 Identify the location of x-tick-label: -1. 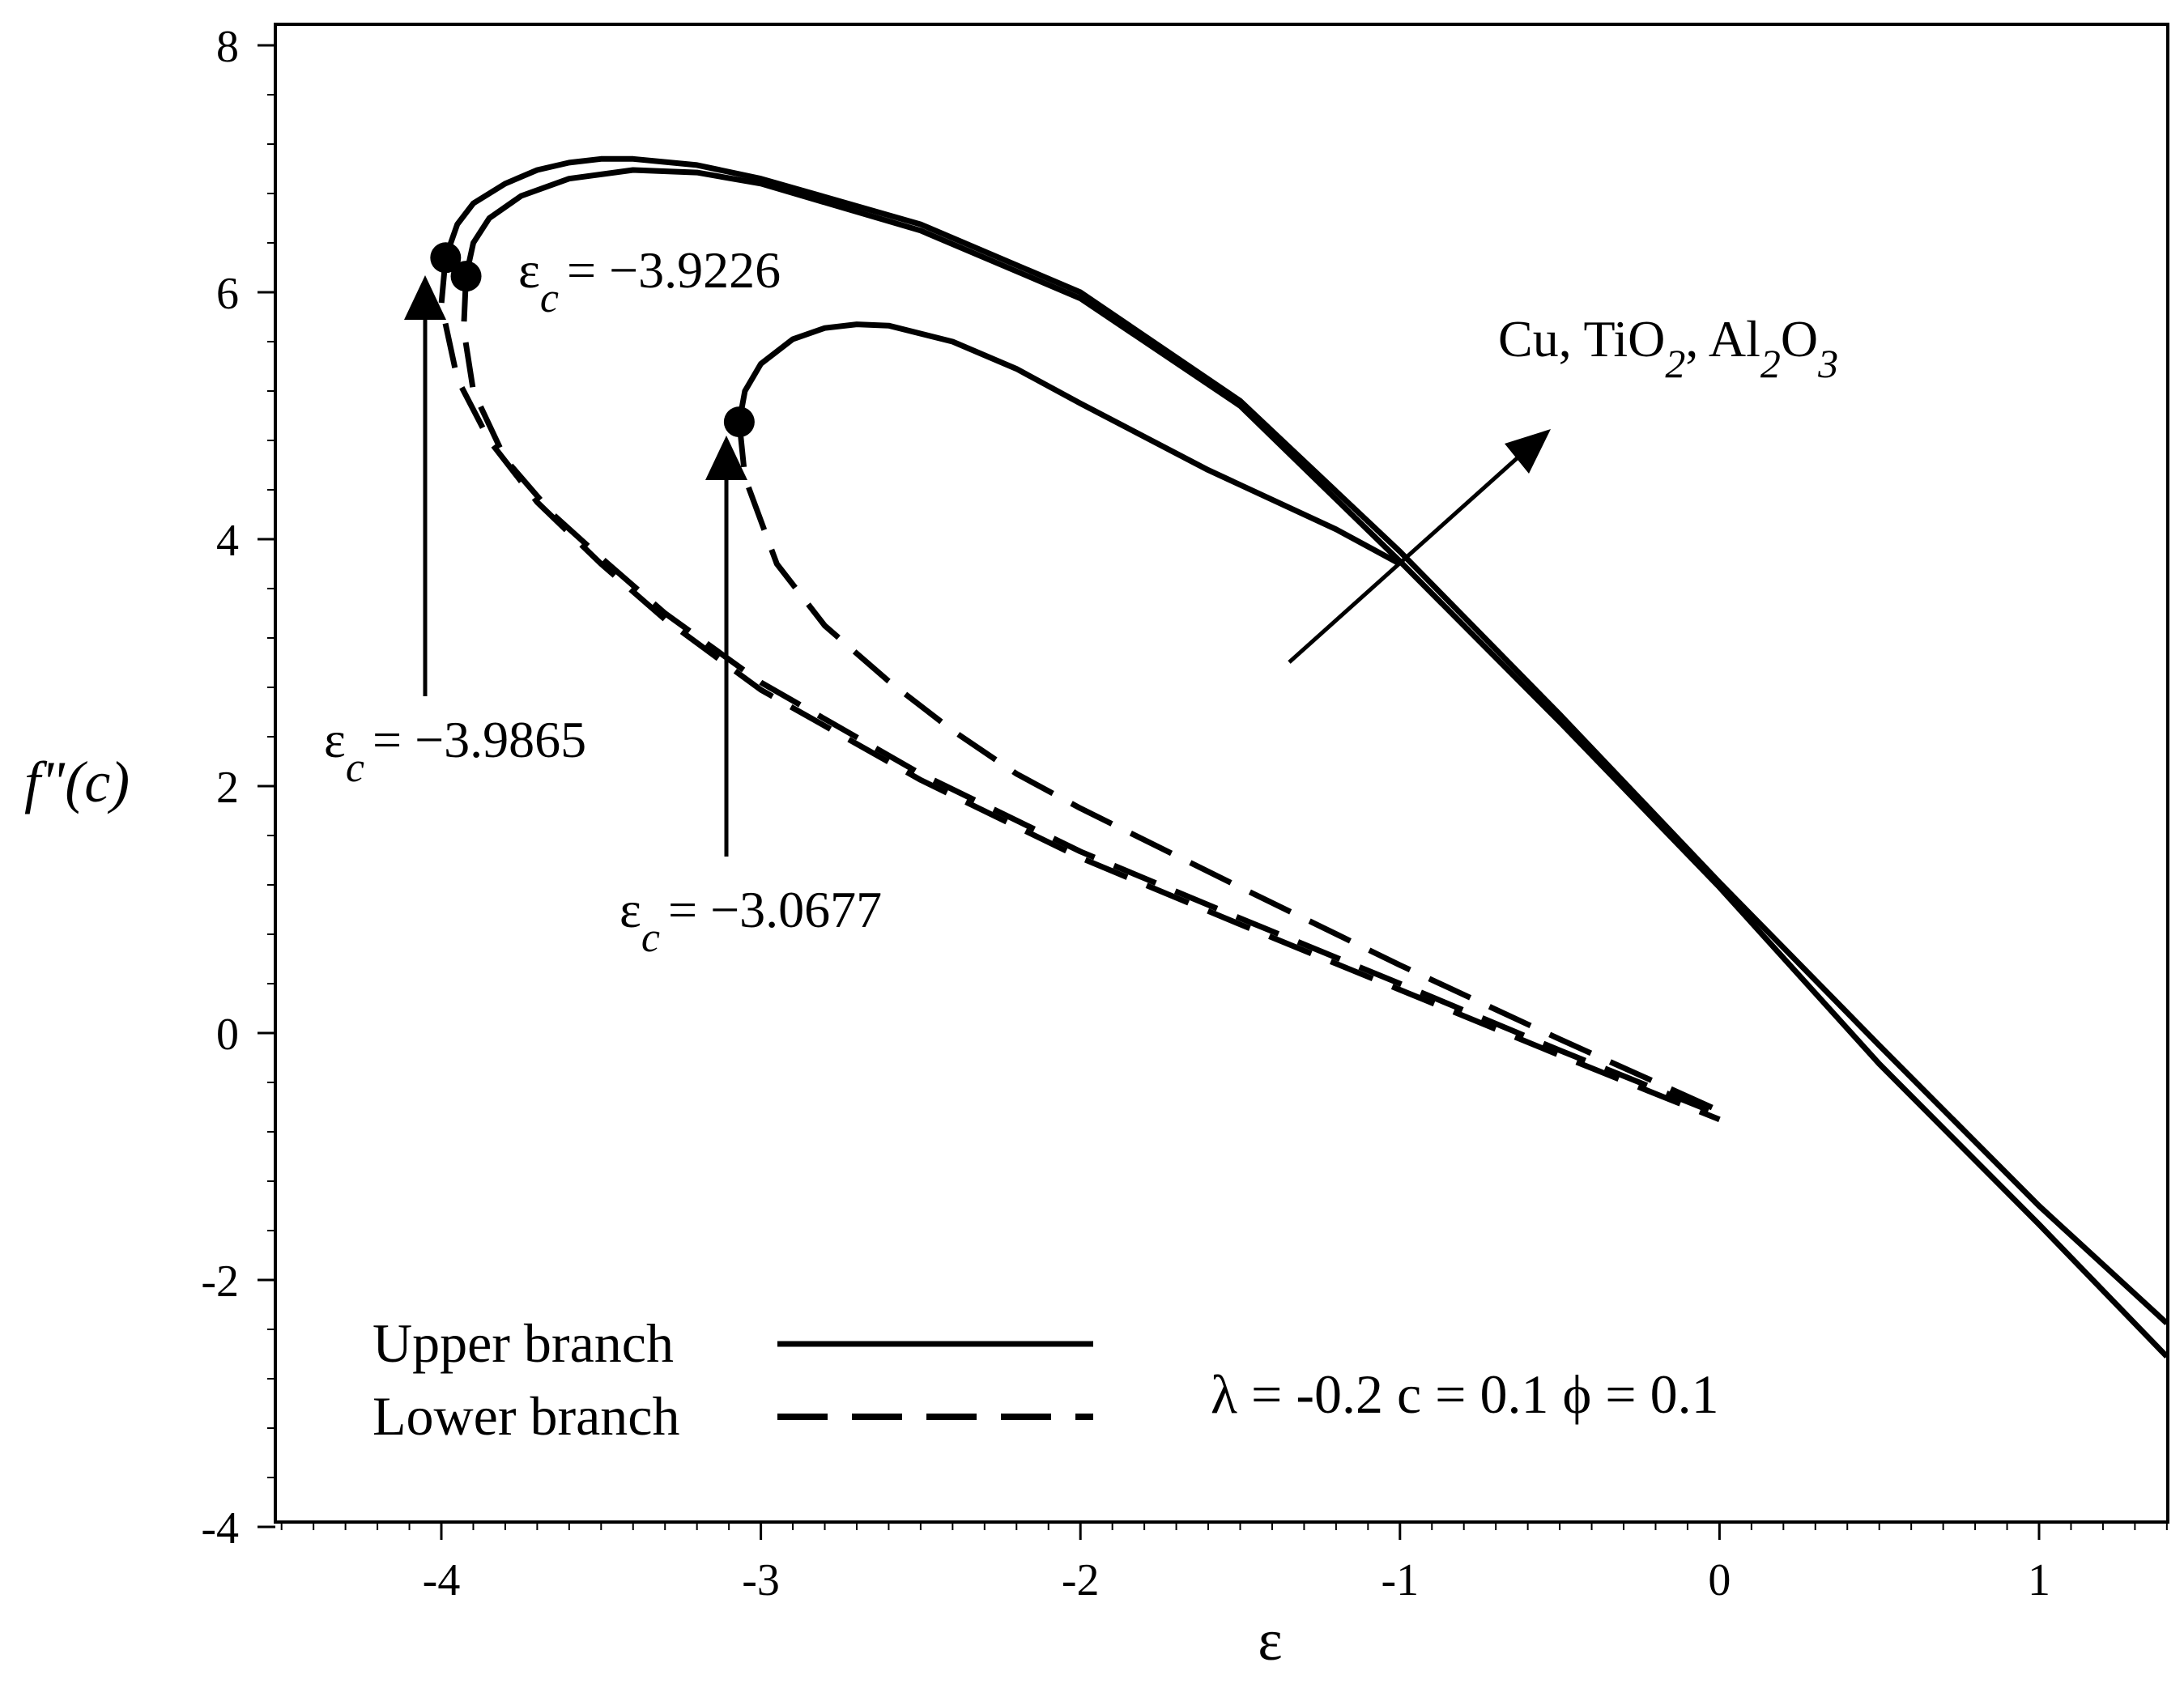
(1400, 1580).